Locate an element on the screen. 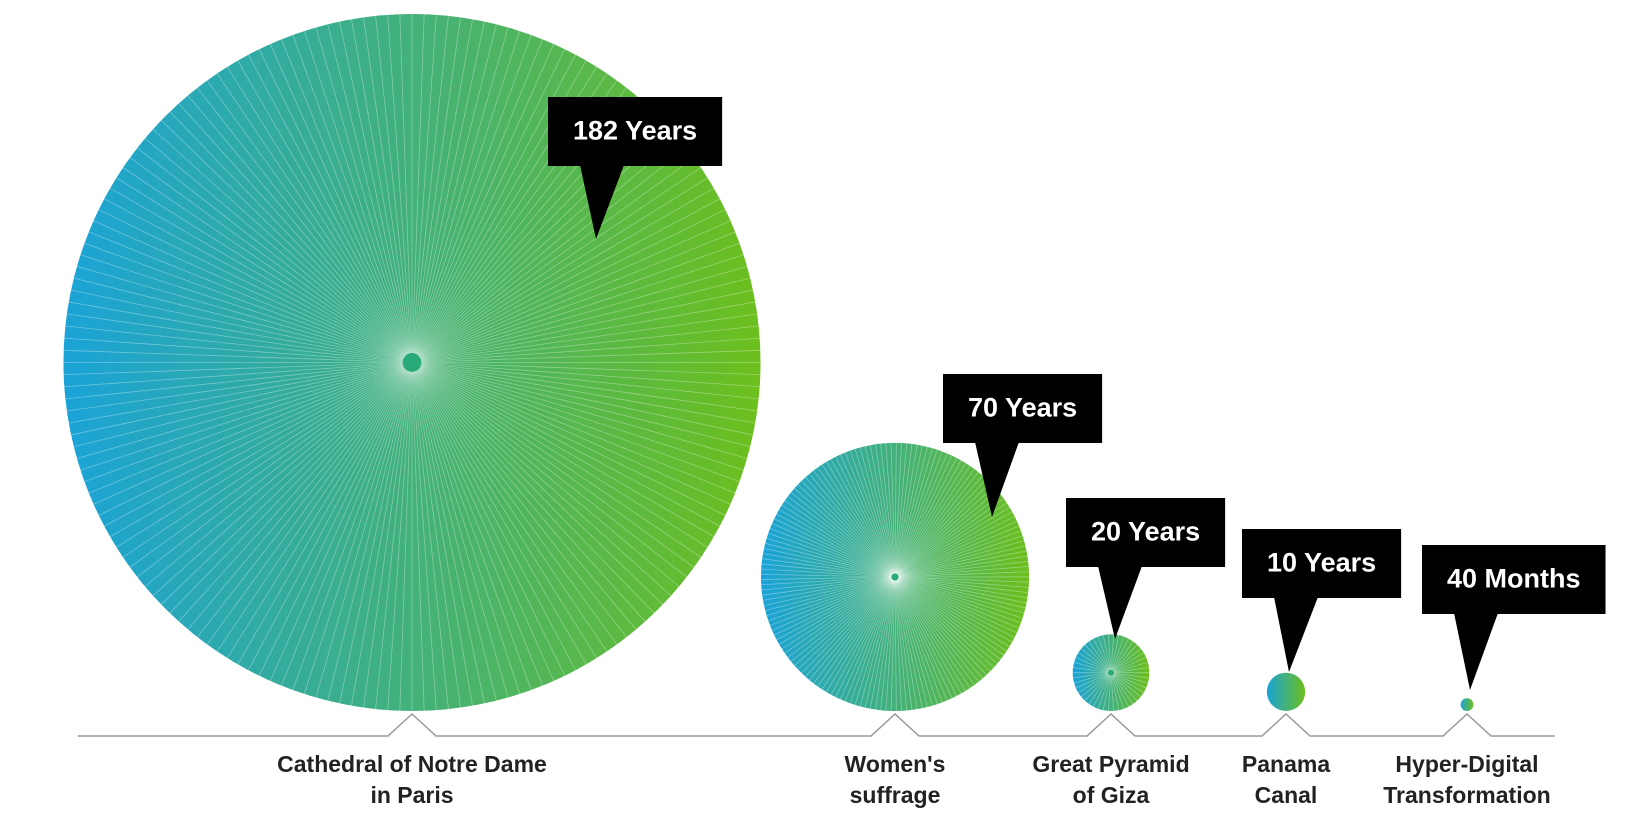 This screenshot has width=1638, height=821. value-label: 10 Years is located at coordinates (1321, 563).